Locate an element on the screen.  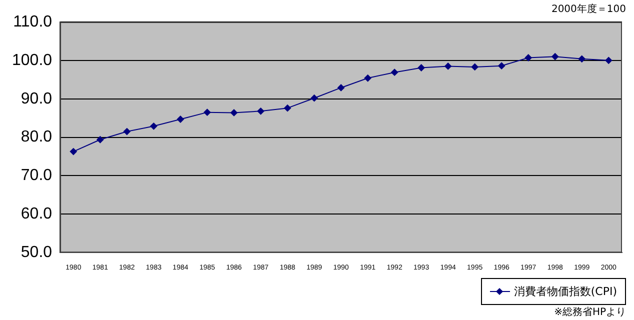
y-tick-label: 50.0 is located at coordinates (36, 253).